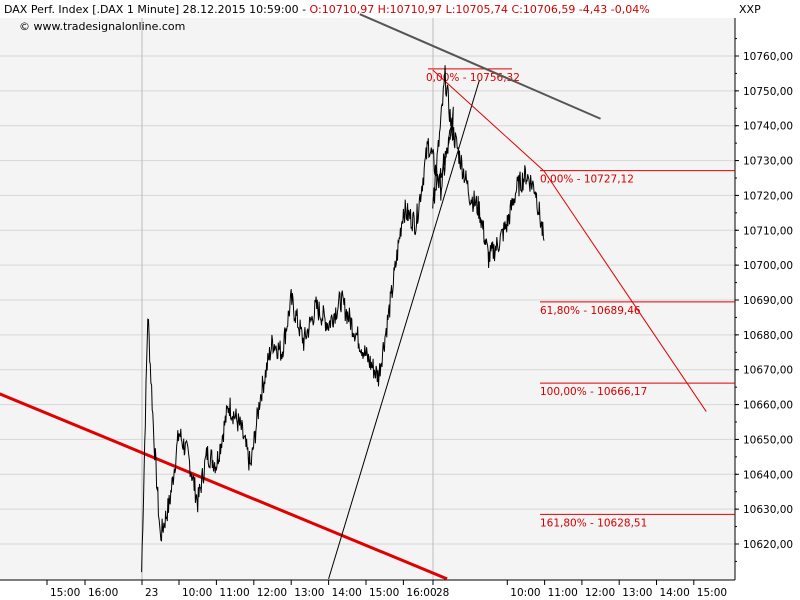 This screenshot has height=600, width=800. I want to click on x-tick-label: 28, so click(442, 593).